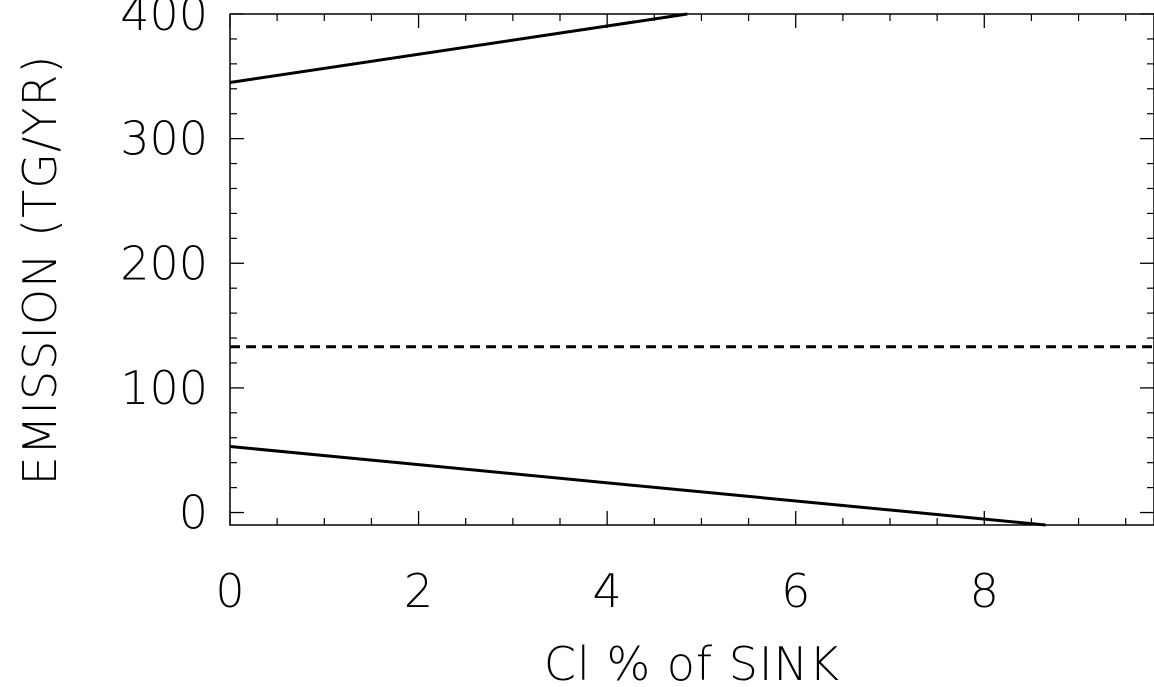  What do you see at coordinates (418, 591) in the screenshot?
I see `x-tick-label: 2` at bounding box center [418, 591].